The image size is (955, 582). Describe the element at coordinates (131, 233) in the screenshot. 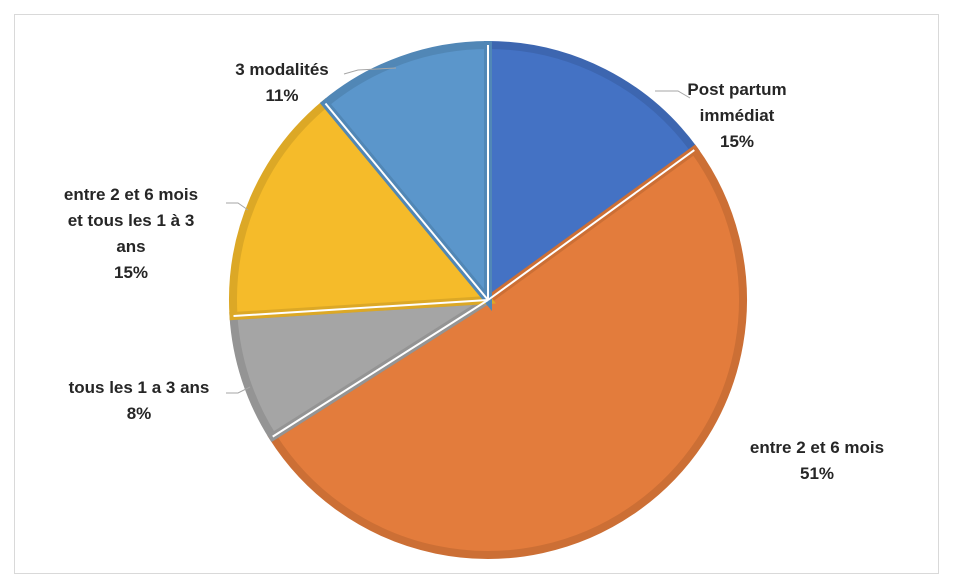

I see `data-label-entre-2-et-6-mois-et-tous-les-1-a-3-ans: entre 2 et 6 mois et tous les 1 à 3 ans 15%` at that location.